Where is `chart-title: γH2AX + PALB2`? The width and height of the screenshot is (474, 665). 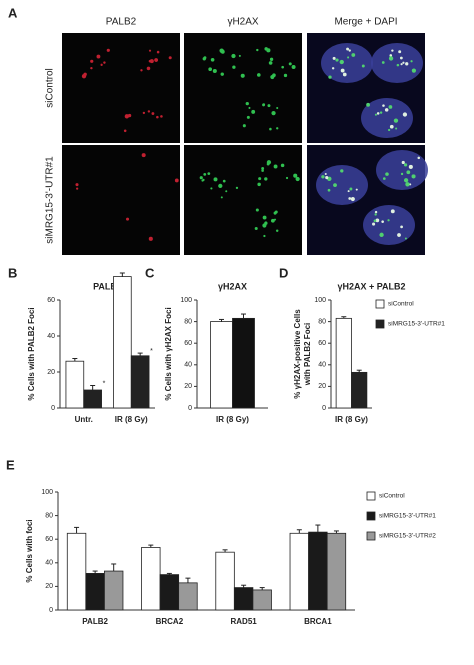 chart-title: γH2AX + PALB2 is located at coordinates (371, 286).